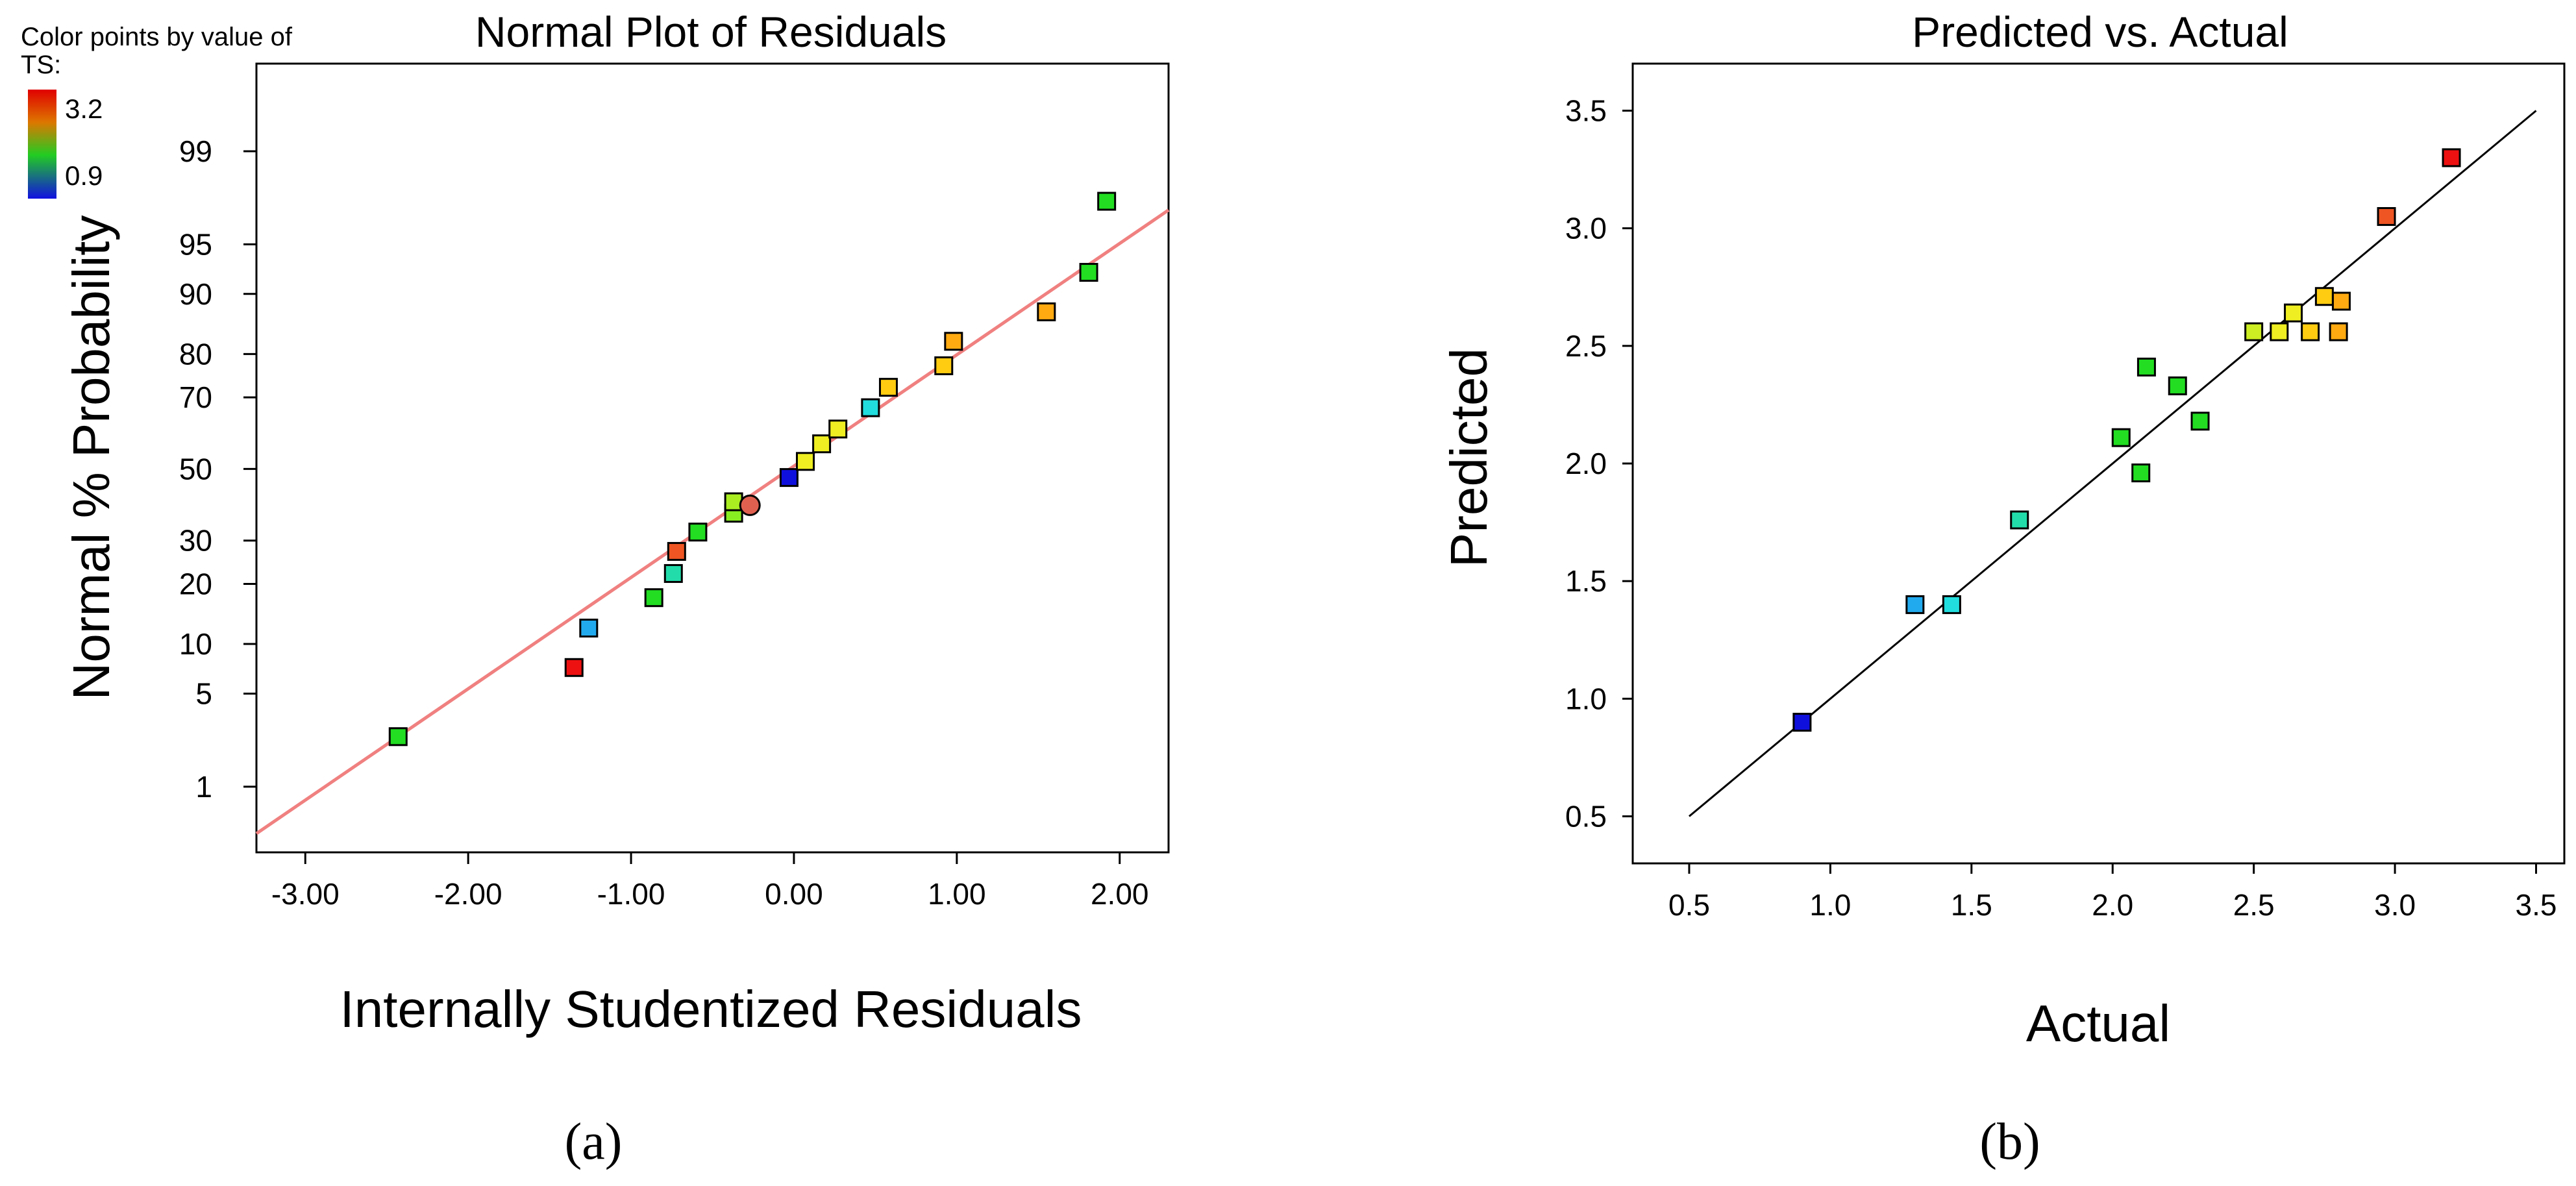 Image resolution: width=2576 pixels, height=1186 pixels. I want to click on chart-a-x-tick-label: -1.00, so click(631, 894).